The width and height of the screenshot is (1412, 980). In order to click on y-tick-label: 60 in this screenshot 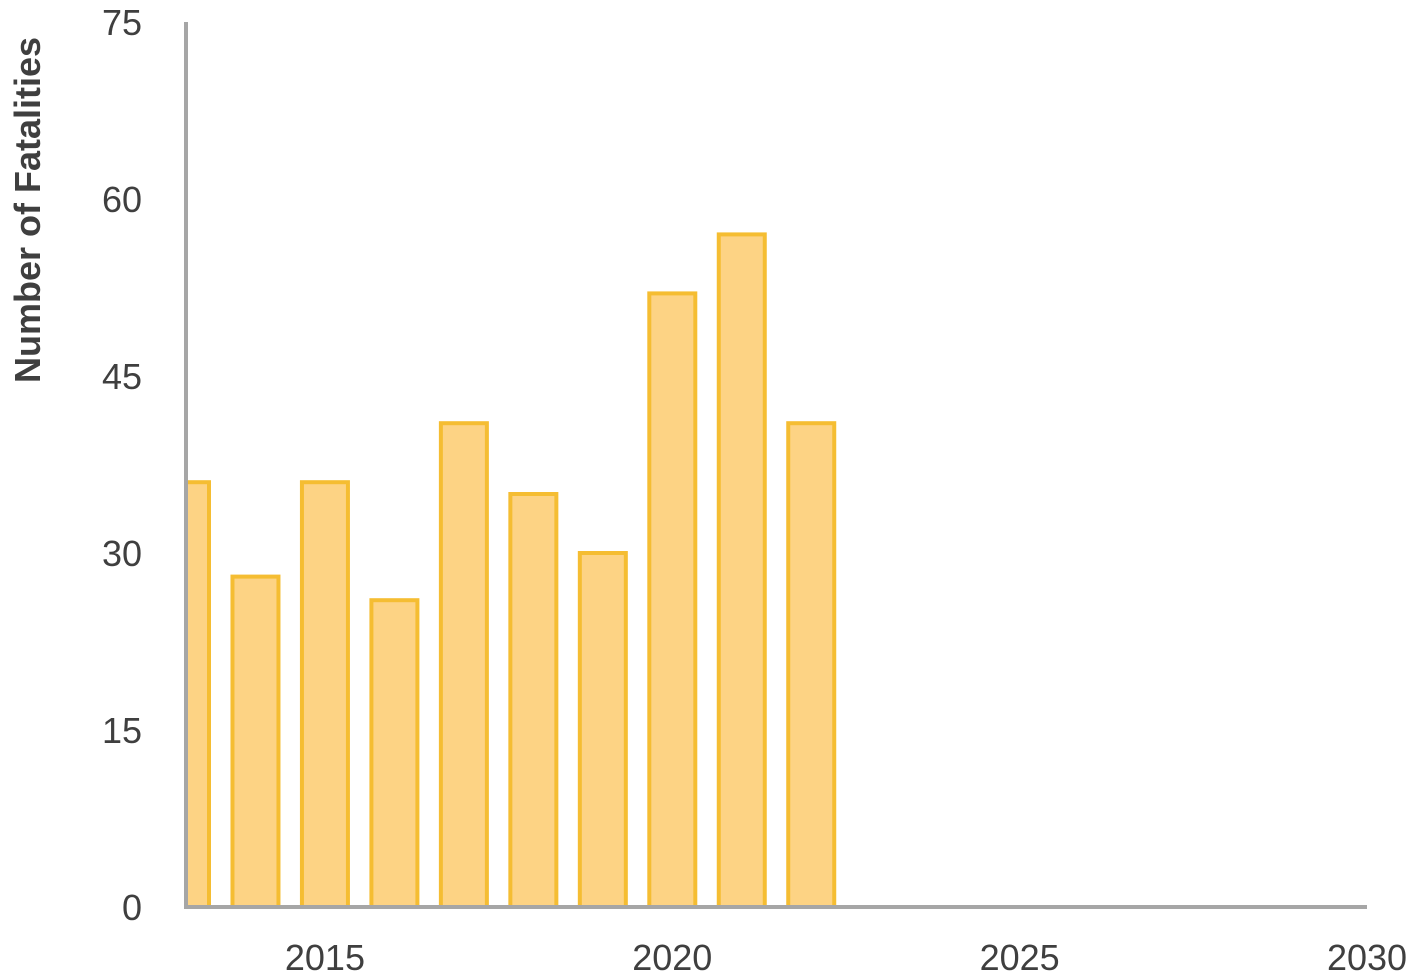, I will do `click(122, 199)`.